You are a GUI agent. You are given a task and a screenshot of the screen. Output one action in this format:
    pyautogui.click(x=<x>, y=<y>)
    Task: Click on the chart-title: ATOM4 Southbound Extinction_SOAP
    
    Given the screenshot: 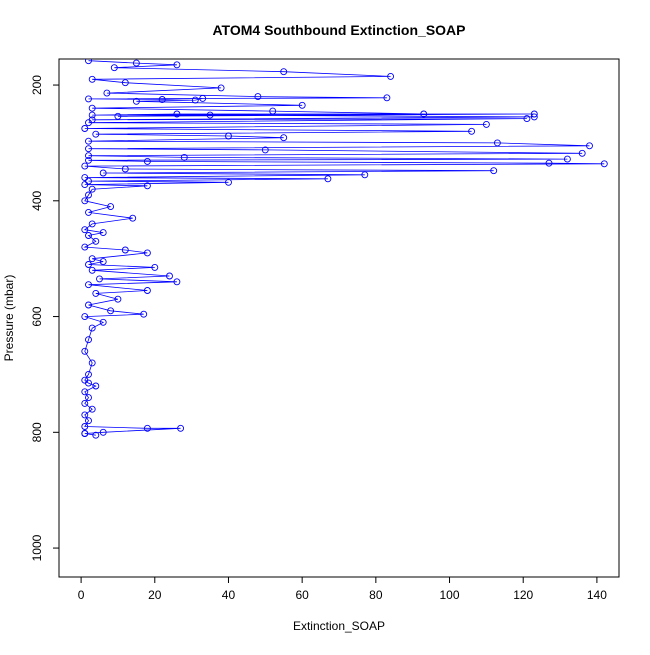 What is the action you would take?
    pyautogui.click(x=338, y=30)
    